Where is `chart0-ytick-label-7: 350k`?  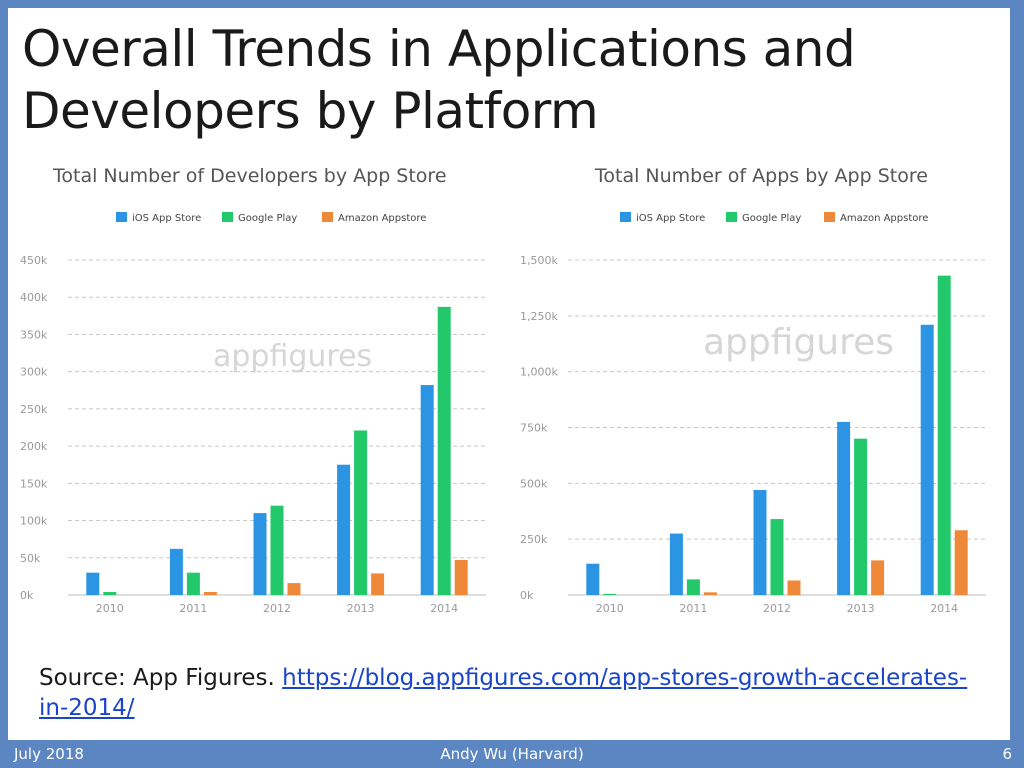
chart0-ytick-label-7: 350k is located at coordinates (34, 334).